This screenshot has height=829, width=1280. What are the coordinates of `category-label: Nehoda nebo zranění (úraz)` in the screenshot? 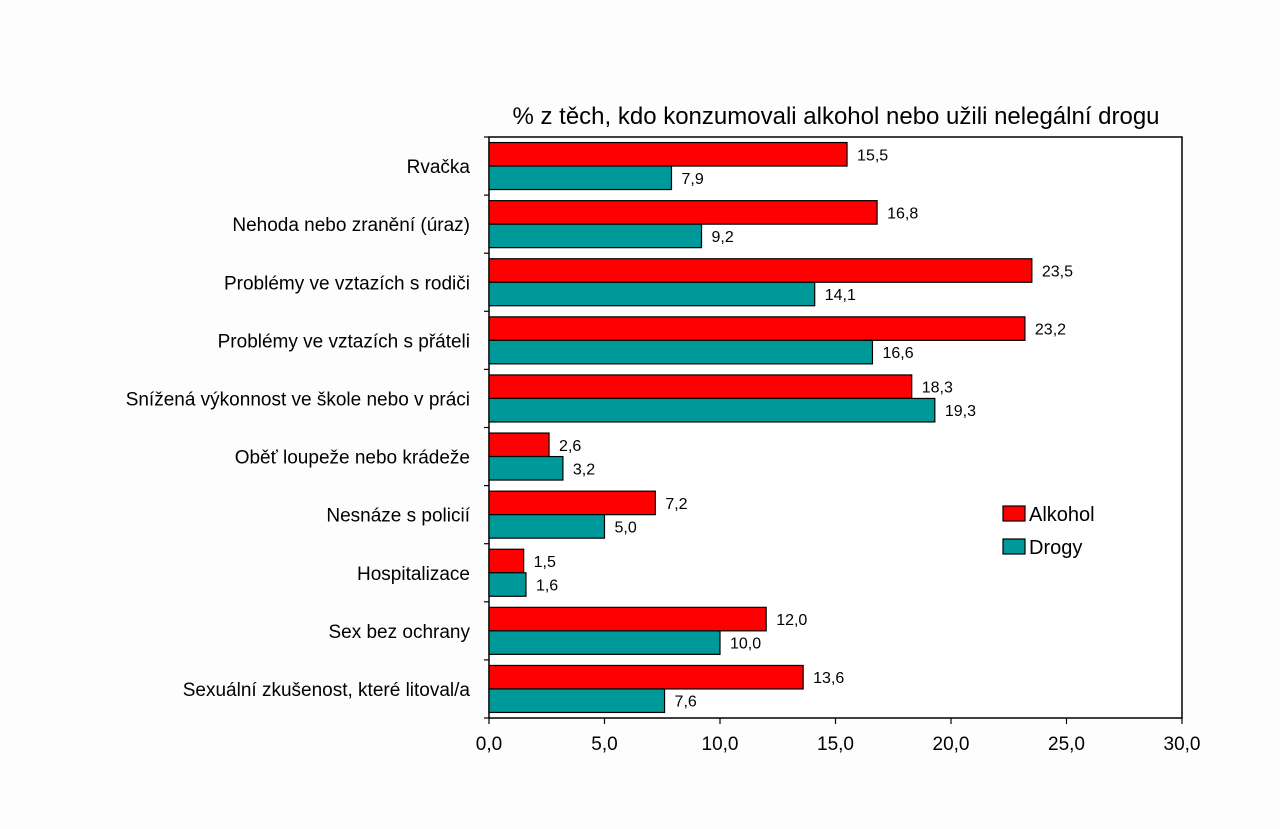 It's located at (351, 225).